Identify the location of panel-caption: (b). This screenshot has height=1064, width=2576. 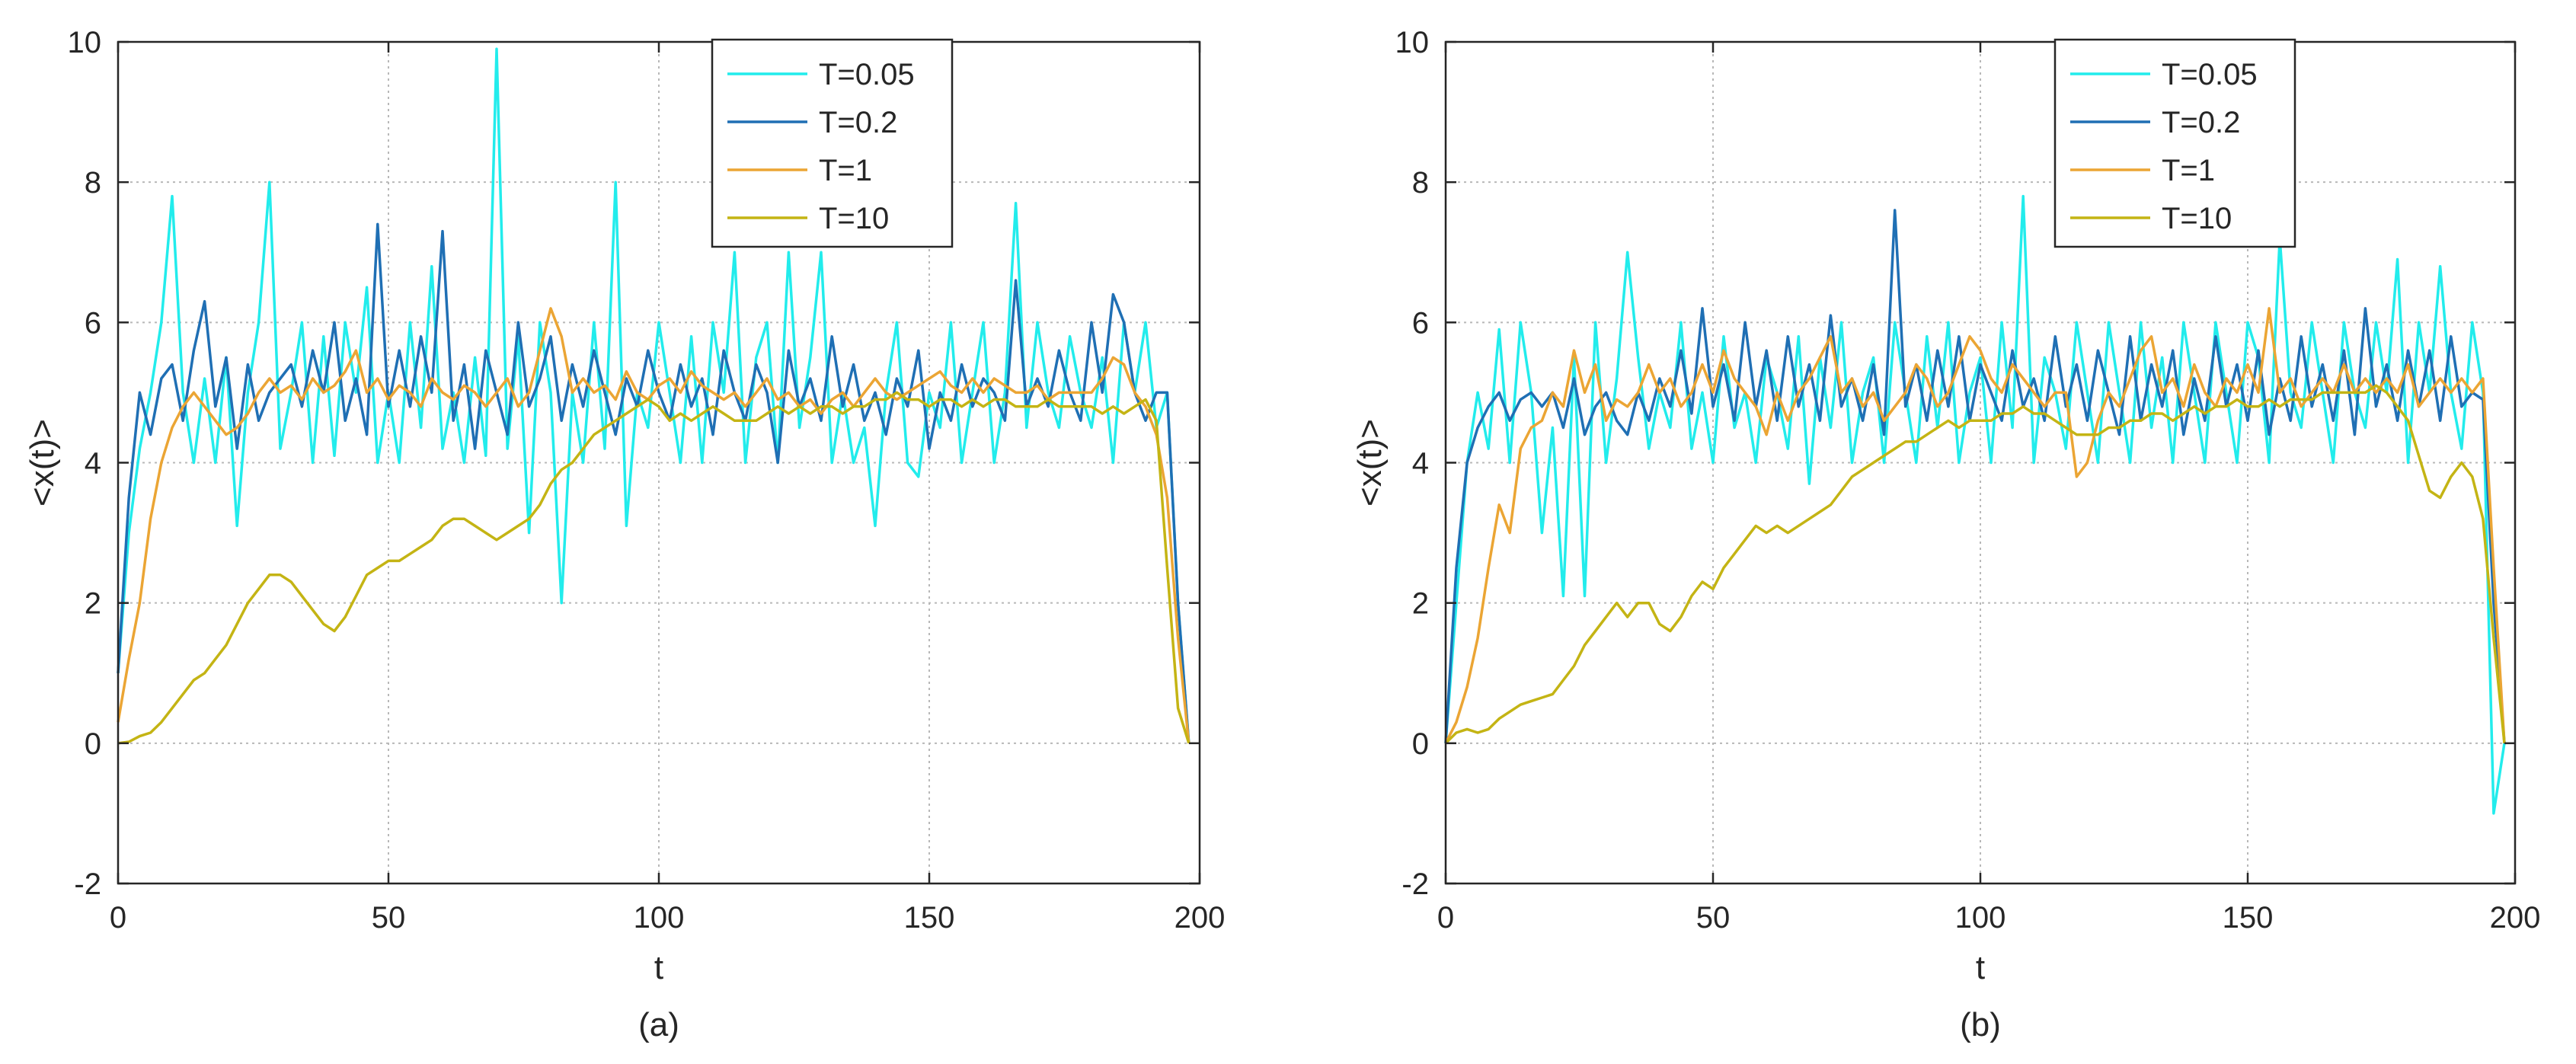
(1980, 1024).